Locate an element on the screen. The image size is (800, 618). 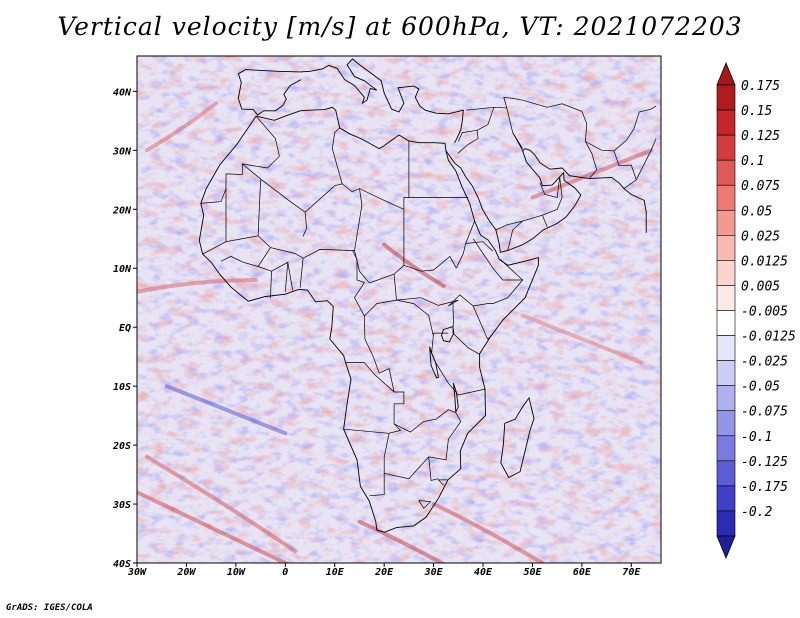
madagascar-coastline is located at coordinates (517, 437).